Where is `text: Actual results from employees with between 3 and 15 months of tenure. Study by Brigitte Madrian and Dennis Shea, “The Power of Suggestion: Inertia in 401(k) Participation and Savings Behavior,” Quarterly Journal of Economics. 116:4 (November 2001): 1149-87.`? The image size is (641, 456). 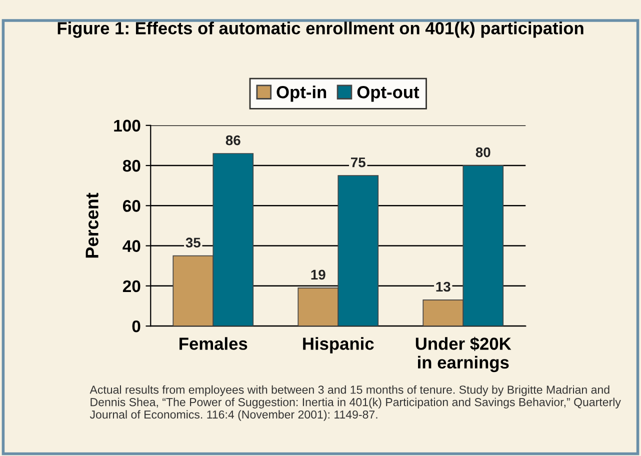
text: Actual results from employees with between 3 and 15 months of tenure. Study by Brigitte Madrian and Dennis Shea, “The Power of Suggestion: Inertia in 401(k) Participation and Savings Behavior,” Quarterly Journal of Economics. 116:4 (November 2001): 1149-87. is located at coordinates (355, 403).